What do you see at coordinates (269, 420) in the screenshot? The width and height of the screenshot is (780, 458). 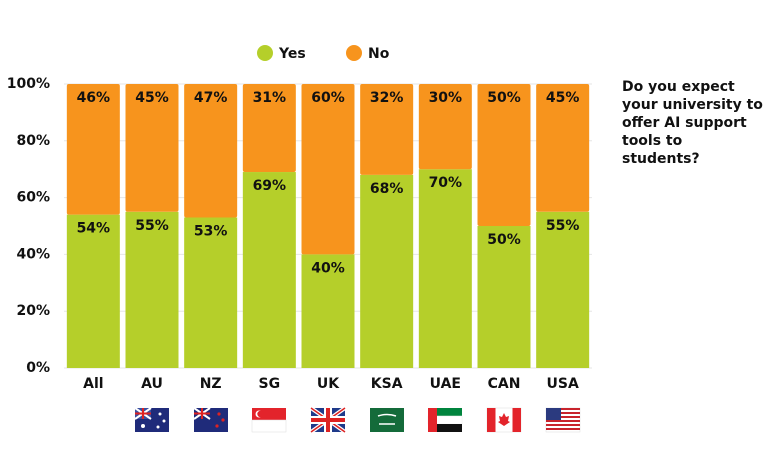 I see `flag-sg` at bounding box center [269, 420].